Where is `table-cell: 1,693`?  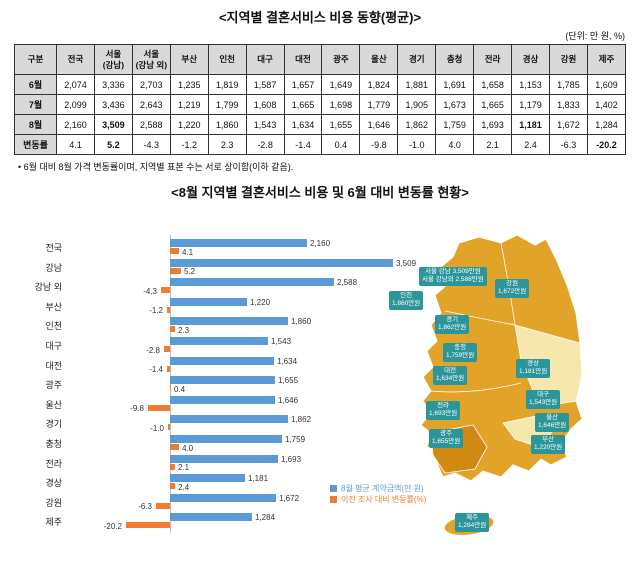 table-cell: 1,693 is located at coordinates (493, 124).